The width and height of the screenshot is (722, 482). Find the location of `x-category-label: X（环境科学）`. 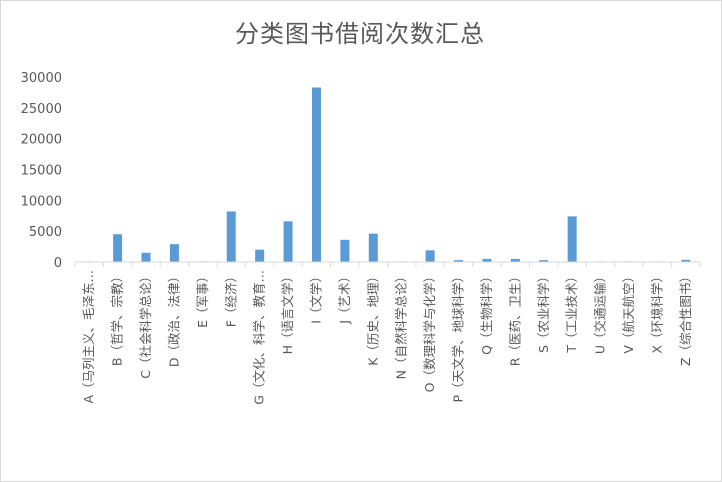

x-category-label: X（环境科学） is located at coordinates (656, 312).